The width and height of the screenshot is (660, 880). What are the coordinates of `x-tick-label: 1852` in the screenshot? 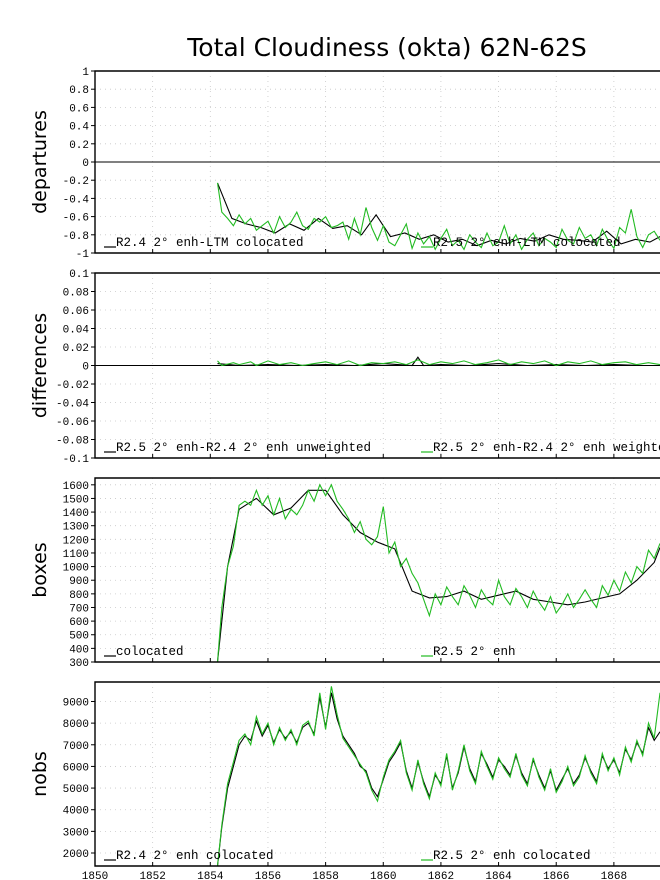 It's located at (152, 875).